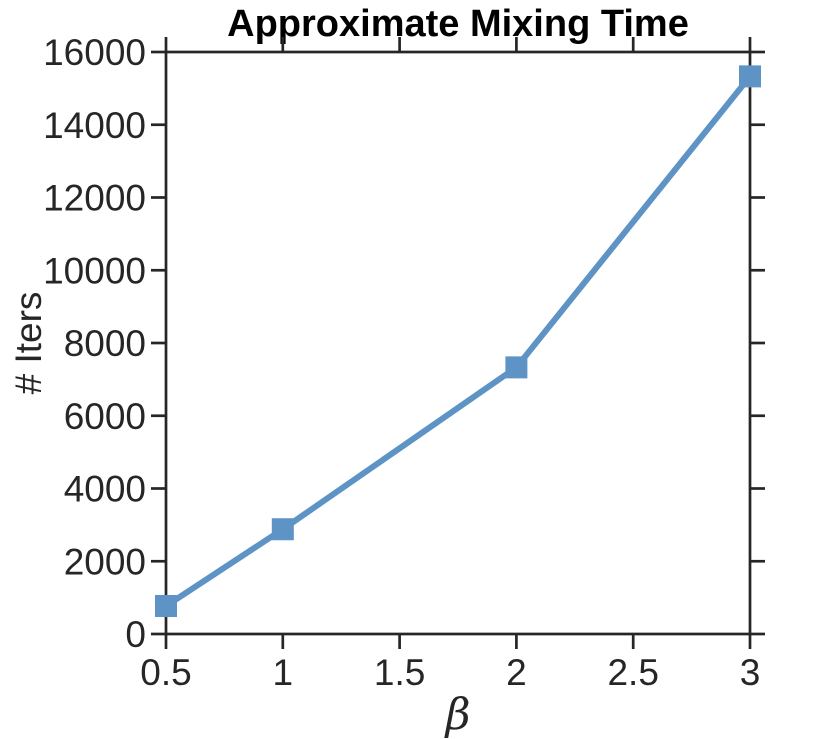 This screenshot has height=739, width=830. Describe the element at coordinates (165, 672) in the screenshot. I see `x-tick-label: 0.5` at that location.